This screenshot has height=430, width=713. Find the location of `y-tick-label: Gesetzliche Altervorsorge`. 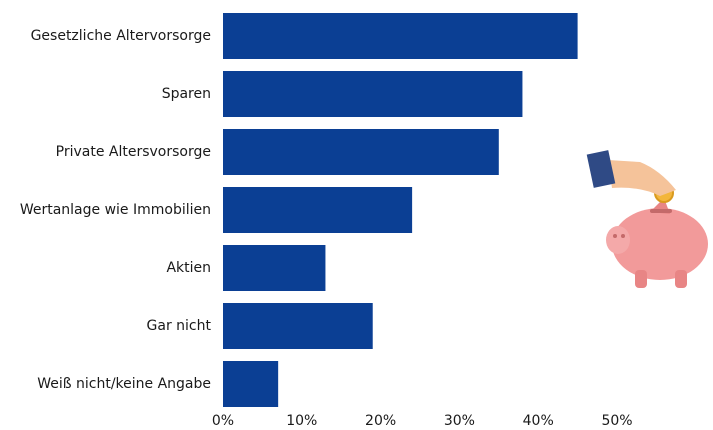

y-tick-label: Gesetzliche Altervorsorge is located at coordinates (121, 36).